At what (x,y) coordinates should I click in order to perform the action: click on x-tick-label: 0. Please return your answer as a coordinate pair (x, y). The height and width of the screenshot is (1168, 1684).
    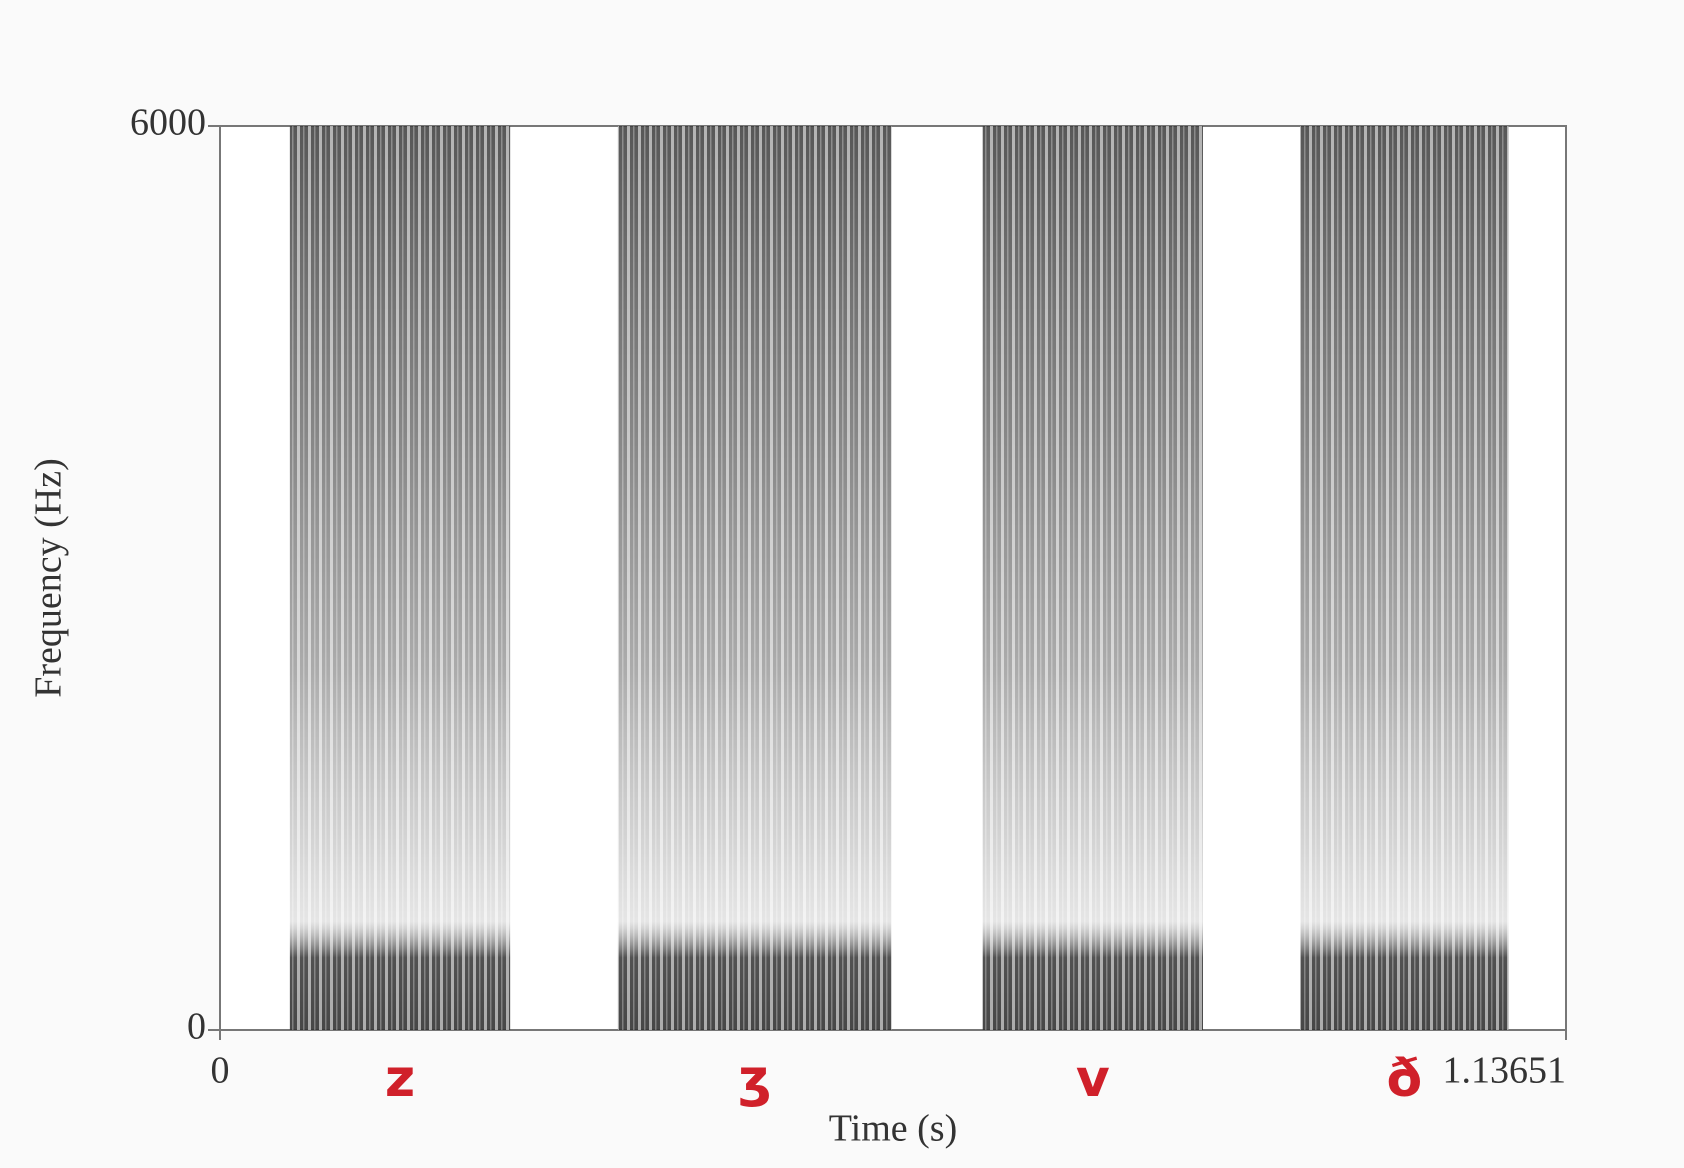
    Looking at the image, I should click on (220, 1071).